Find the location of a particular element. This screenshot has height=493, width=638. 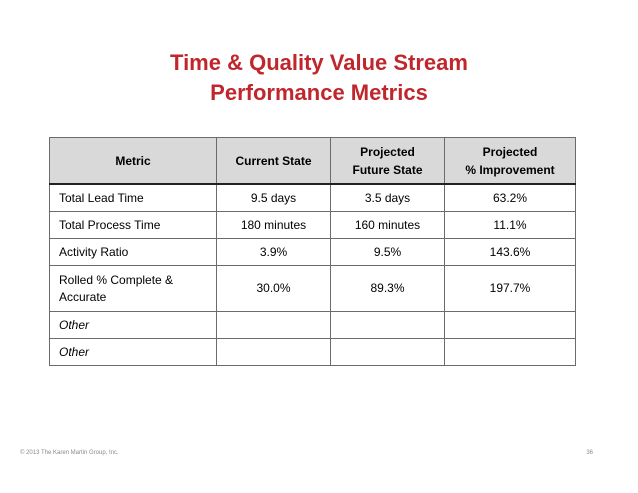

future-cell: 9.5% is located at coordinates (387, 252).